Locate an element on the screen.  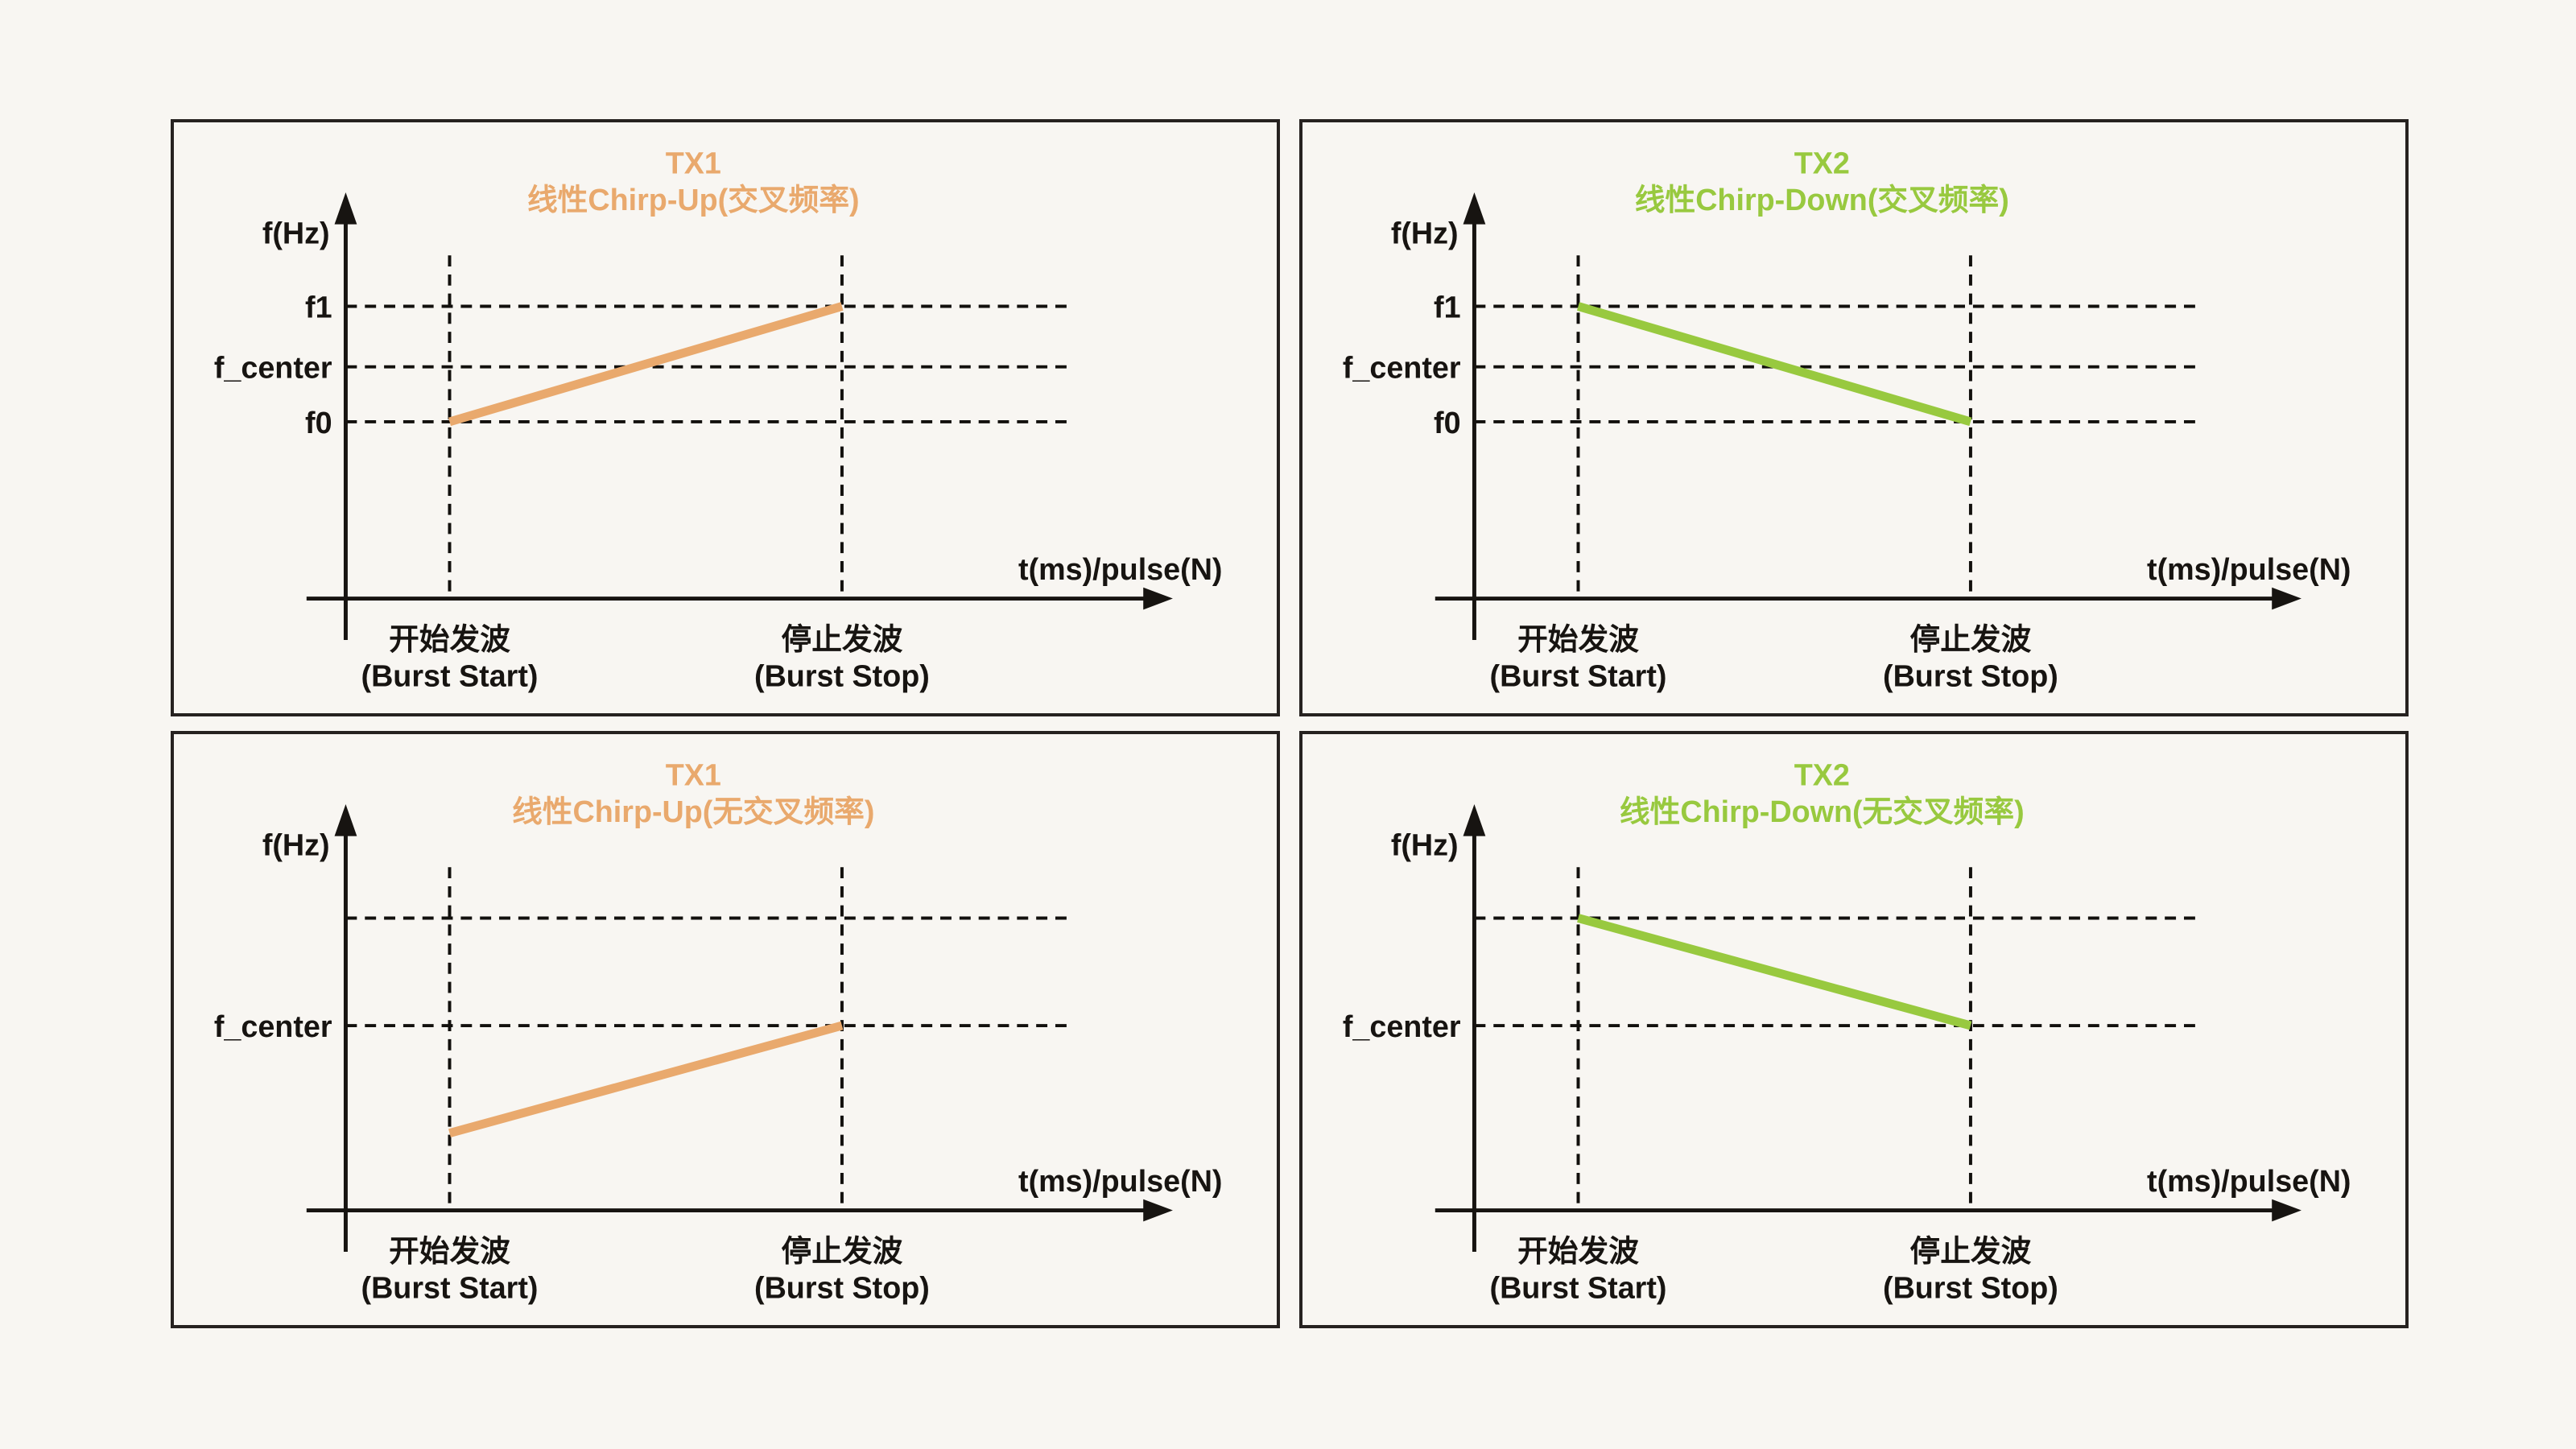
panel-subtitle: 线性Chirp-Up(无交叉频率) is located at coordinates (693, 811).